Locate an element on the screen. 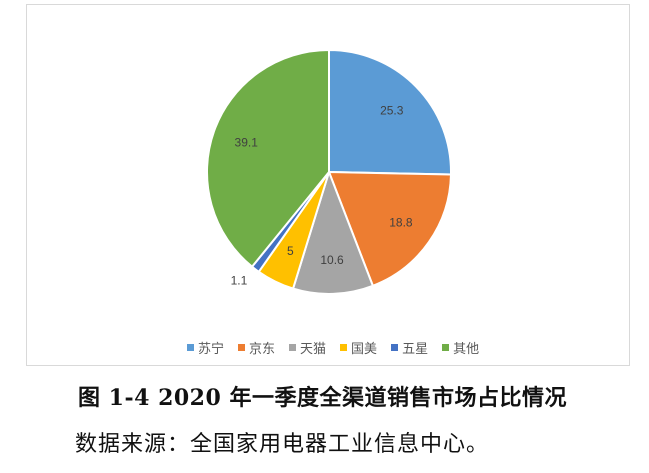  legend-item-0: 苏宁 is located at coordinates (205, 347).